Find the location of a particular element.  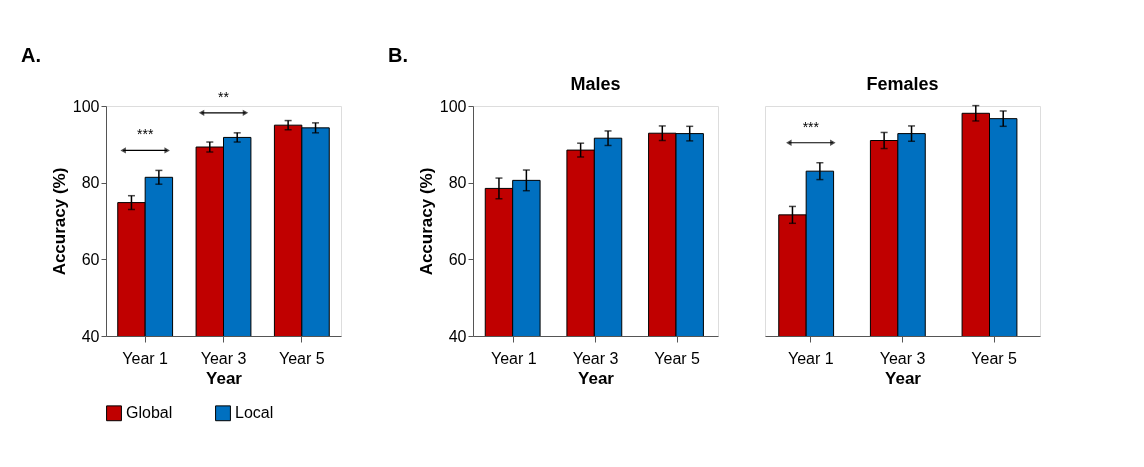

chart-title: Males is located at coordinates (595, 84).